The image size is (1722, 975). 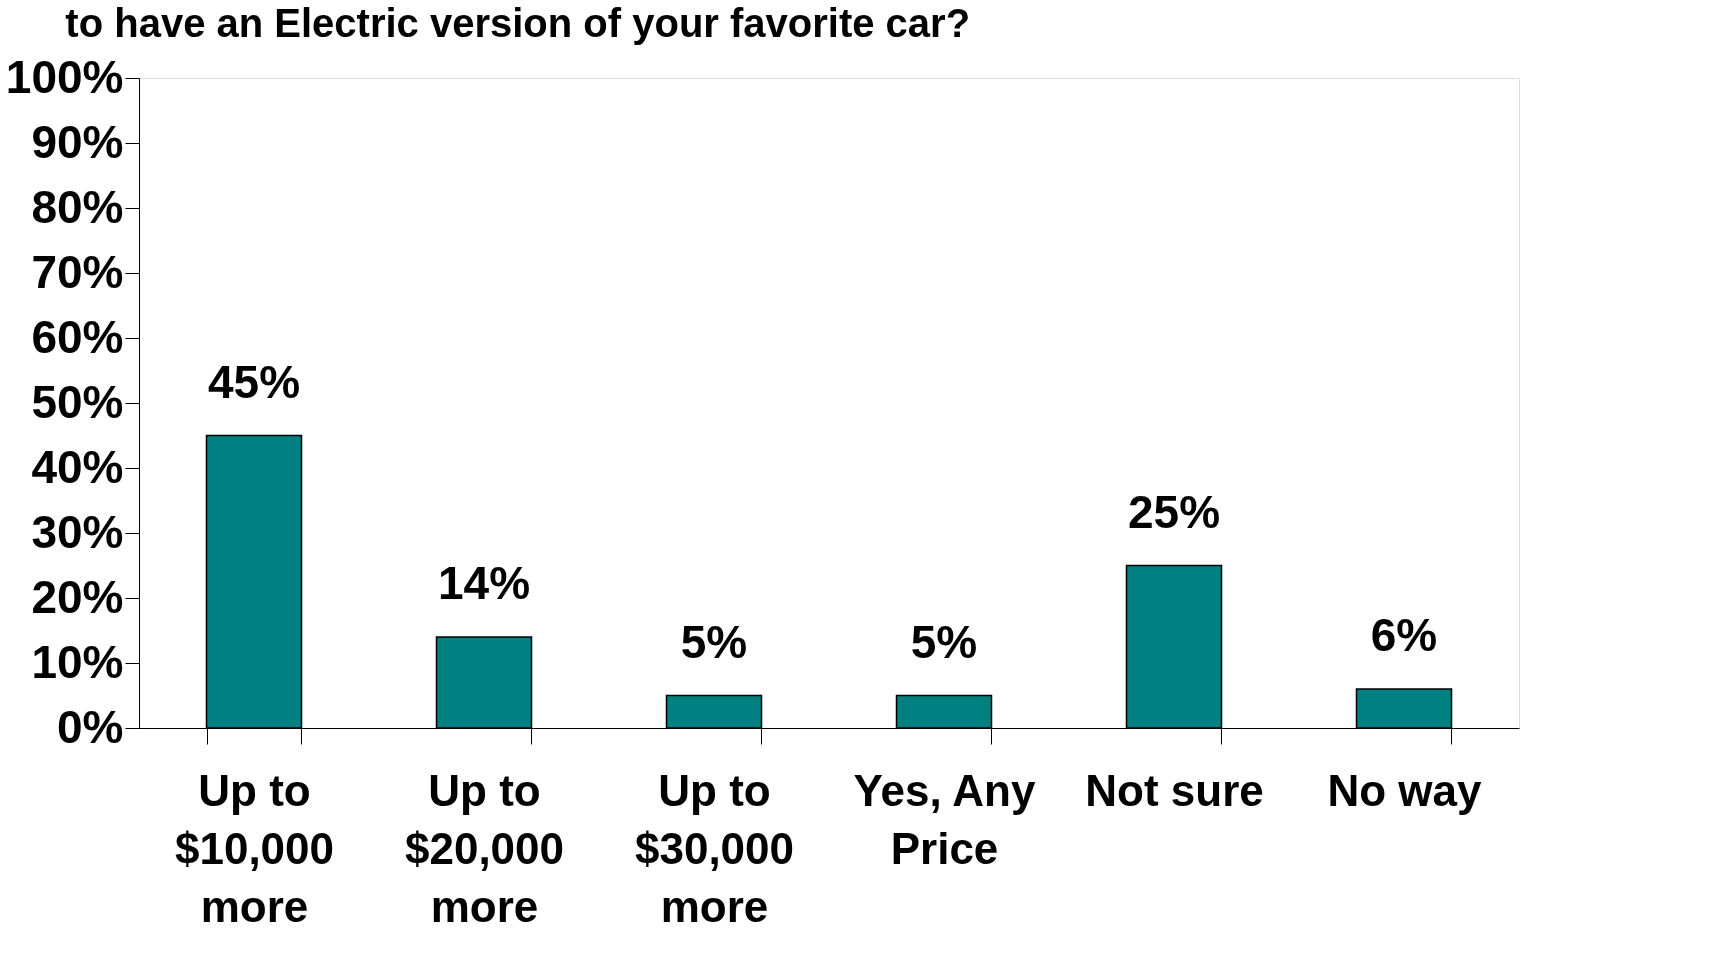 What do you see at coordinates (1404, 635) in the screenshot?
I see `text: 6%` at bounding box center [1404, 635].